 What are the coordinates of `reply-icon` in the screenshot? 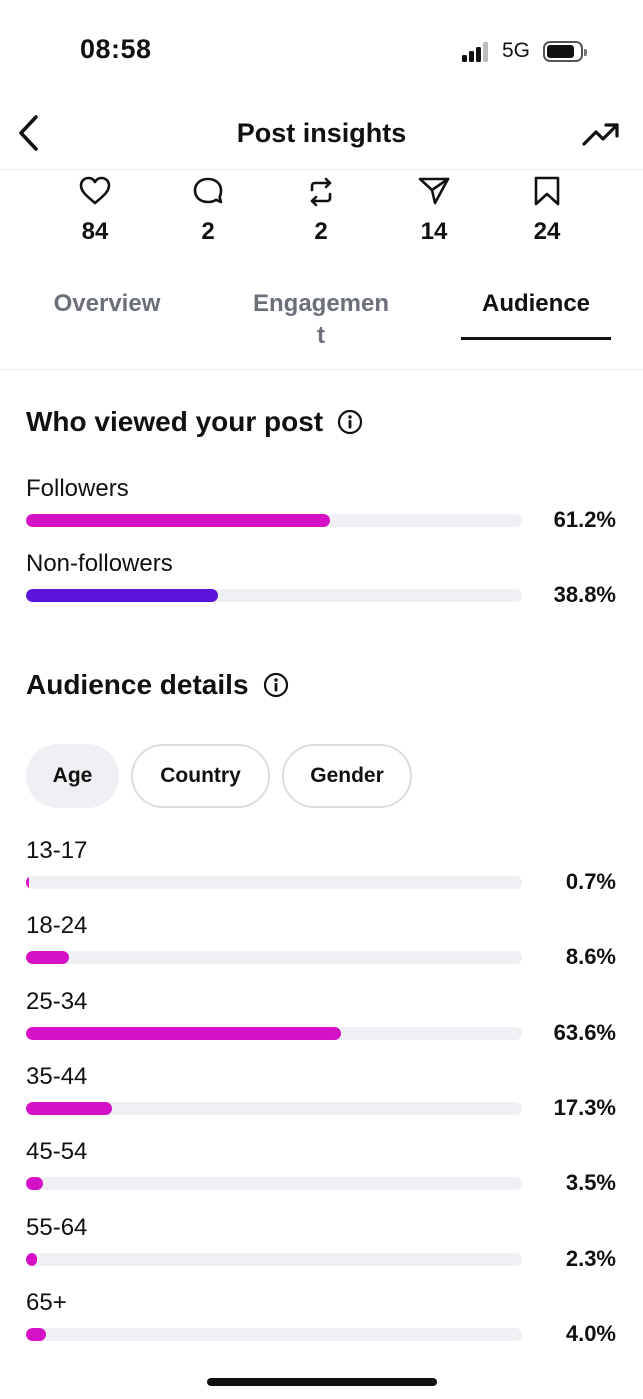 It's located at (208, 190).